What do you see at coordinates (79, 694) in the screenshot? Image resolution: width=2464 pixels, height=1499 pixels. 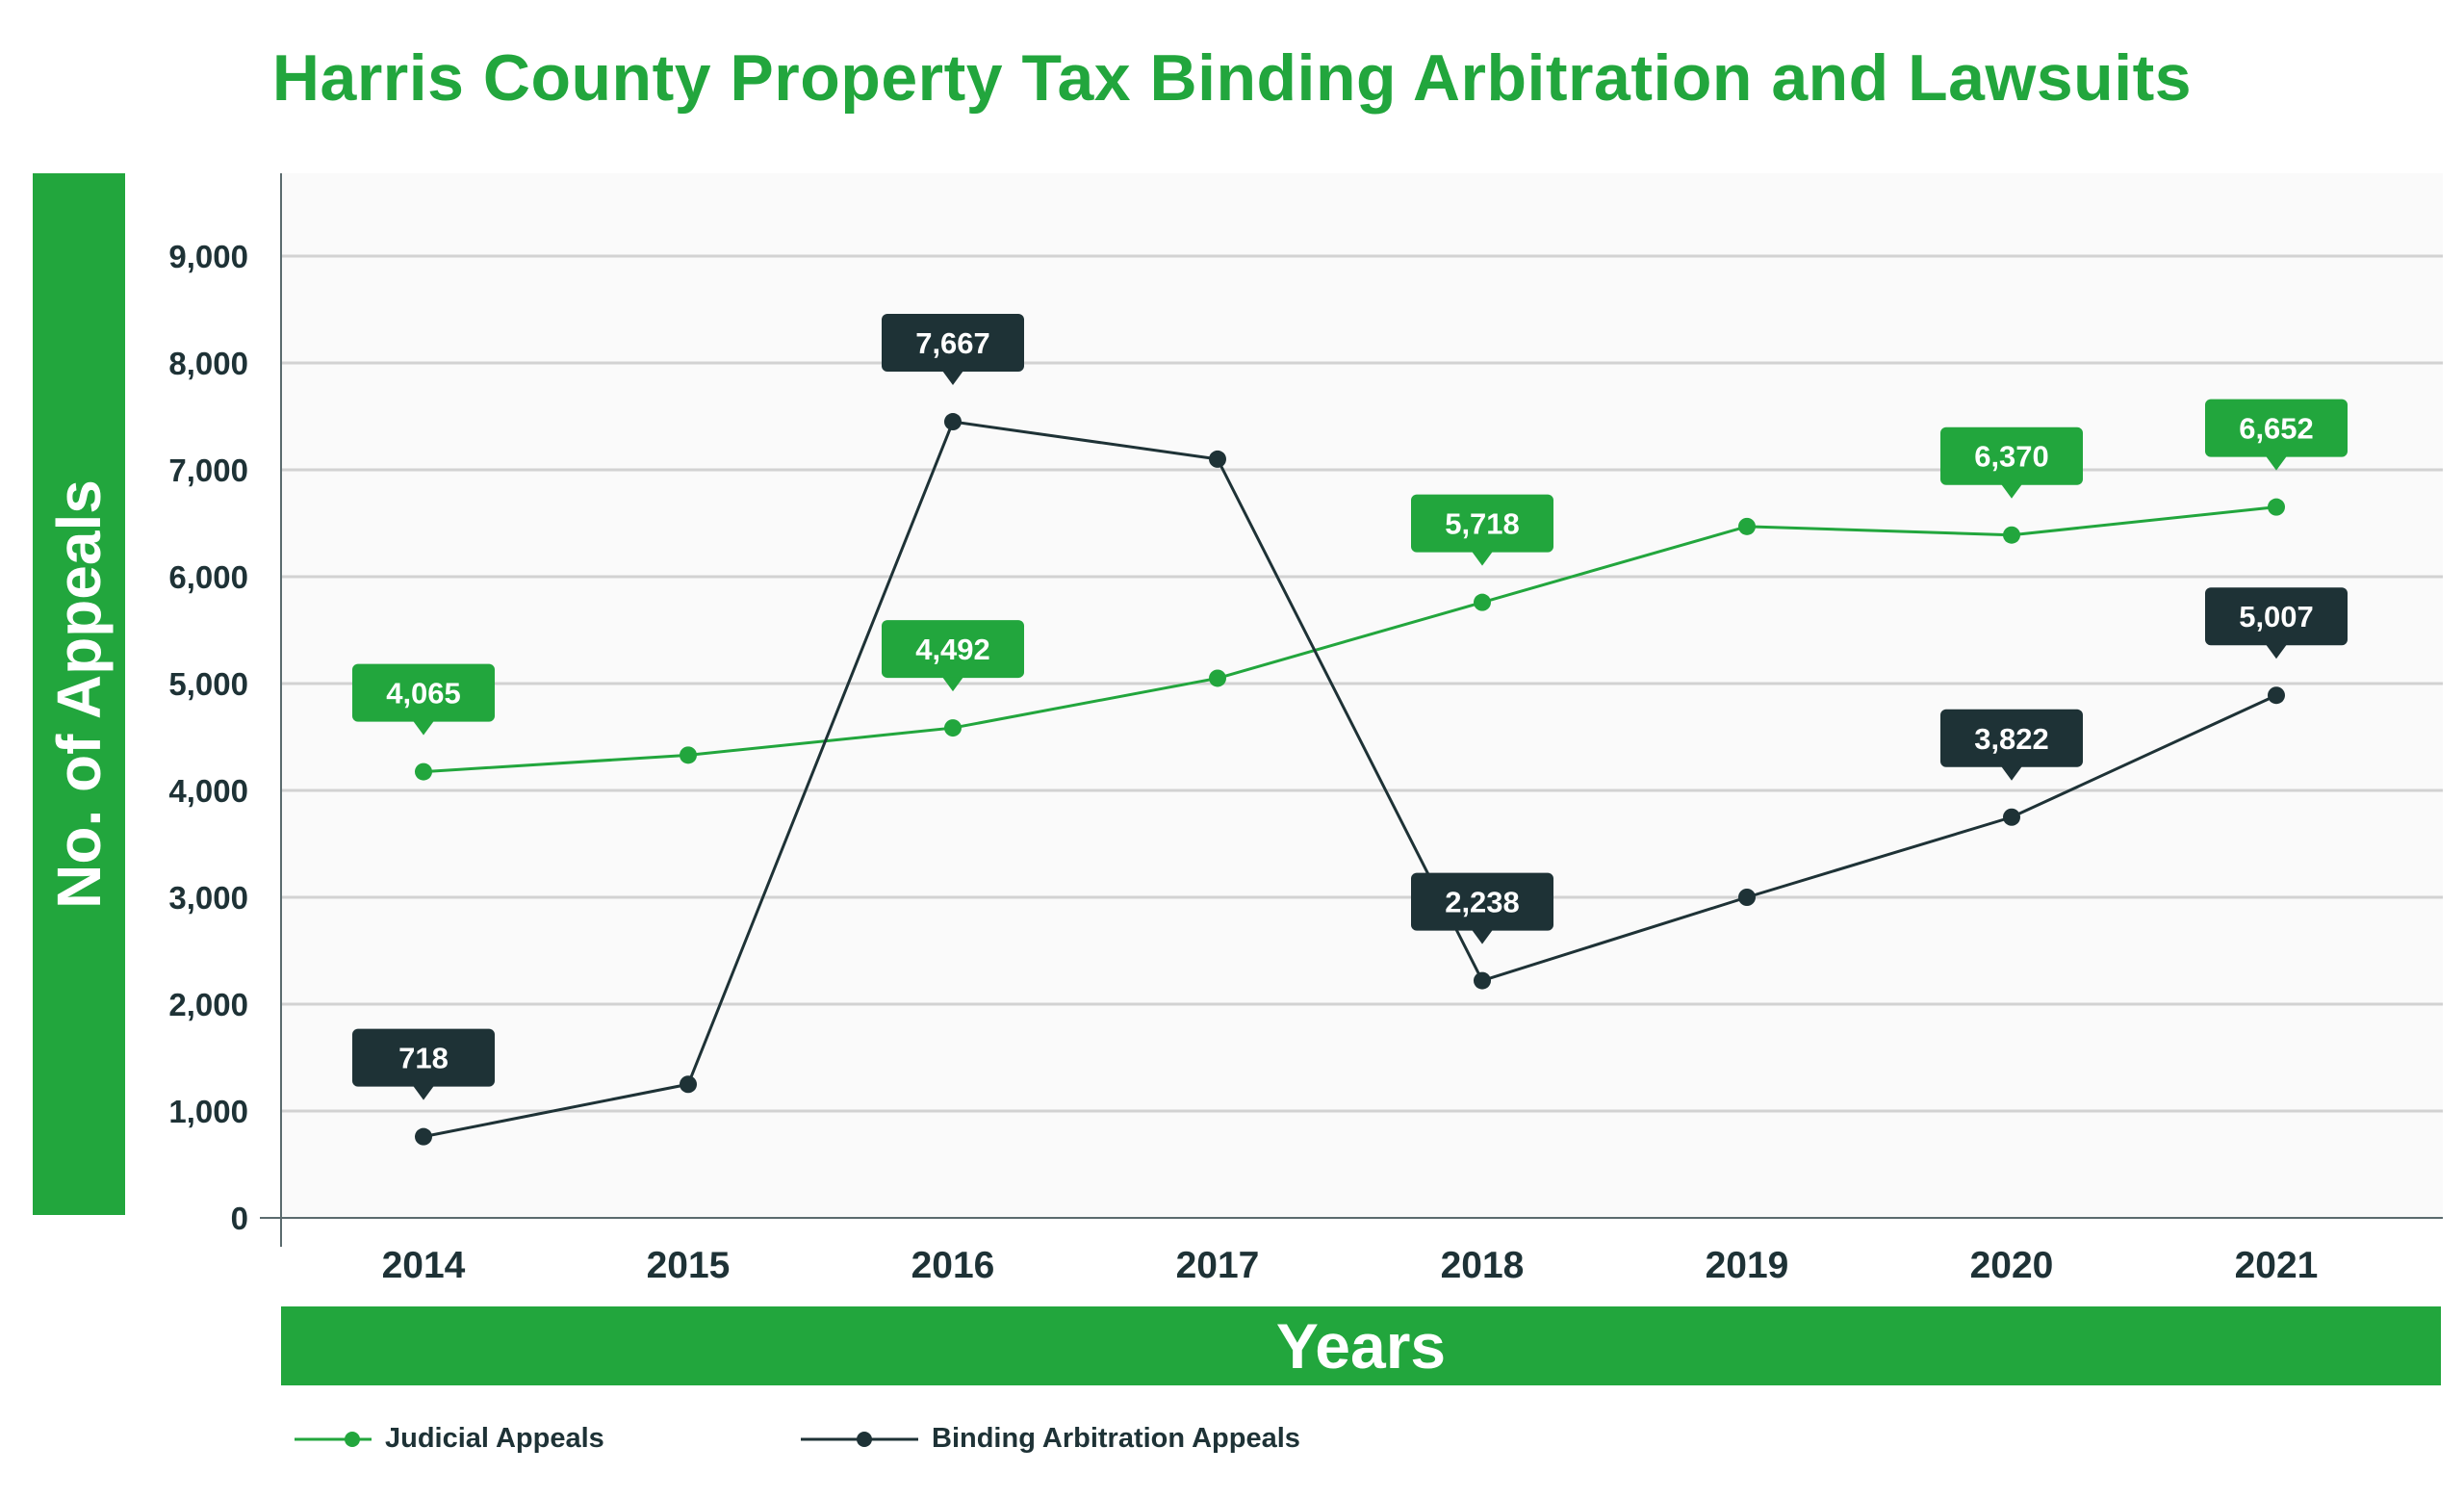 I see `y-axis-label-bar: No. of Appeals` at bounding box center [79, 694].